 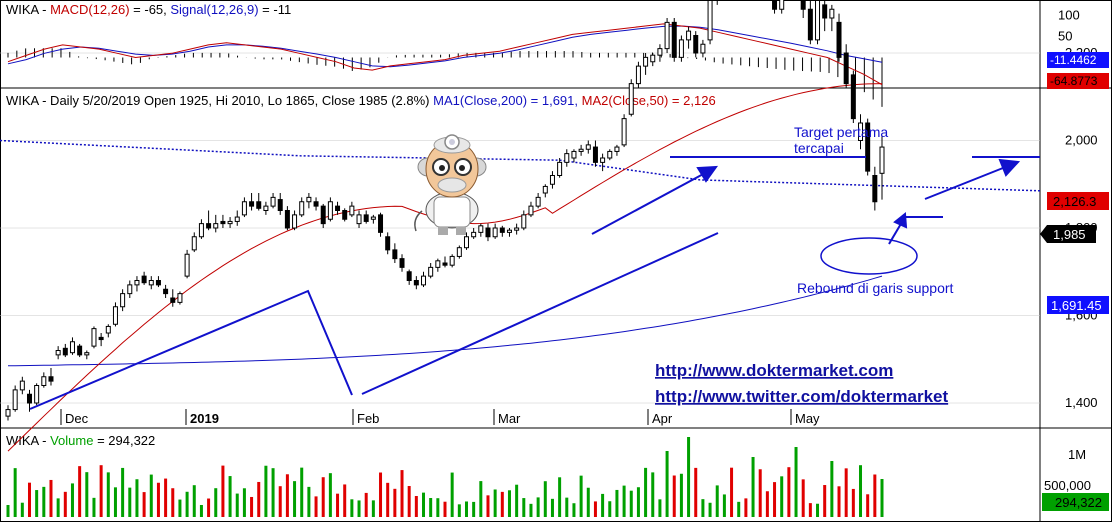 What do you see at coordinates (1075, 502) in the screenshot?
I see `badge-volume-bg` at bounding box center [1075, 502].